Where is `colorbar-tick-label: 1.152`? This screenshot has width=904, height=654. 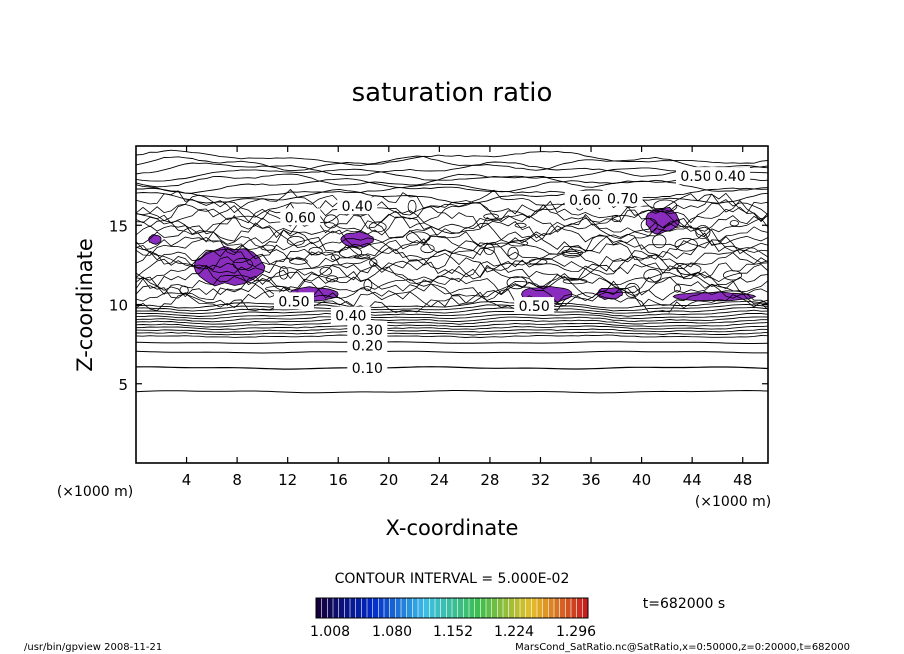 colorbar-tick-label: 1.152 is located at coordinates (453, 632).